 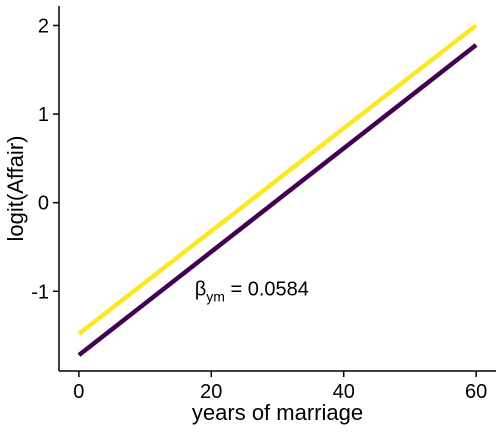 I want to click on x-tick-label: 0, so click(x=78, y=392).